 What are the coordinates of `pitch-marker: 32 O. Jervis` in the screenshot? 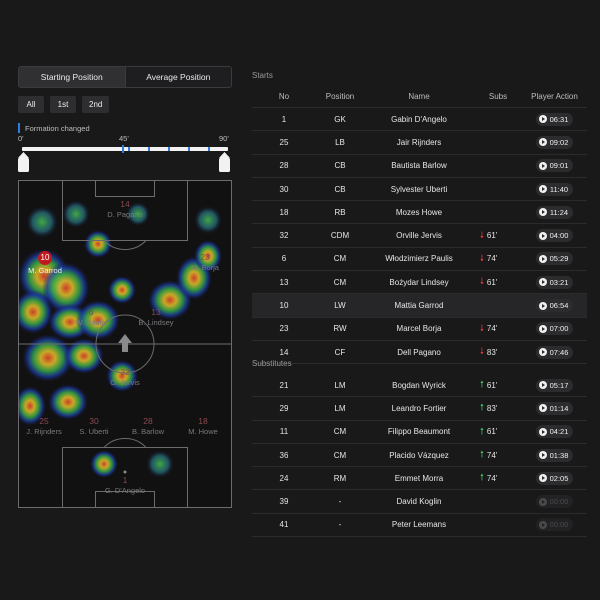 It's located at (125, 377).